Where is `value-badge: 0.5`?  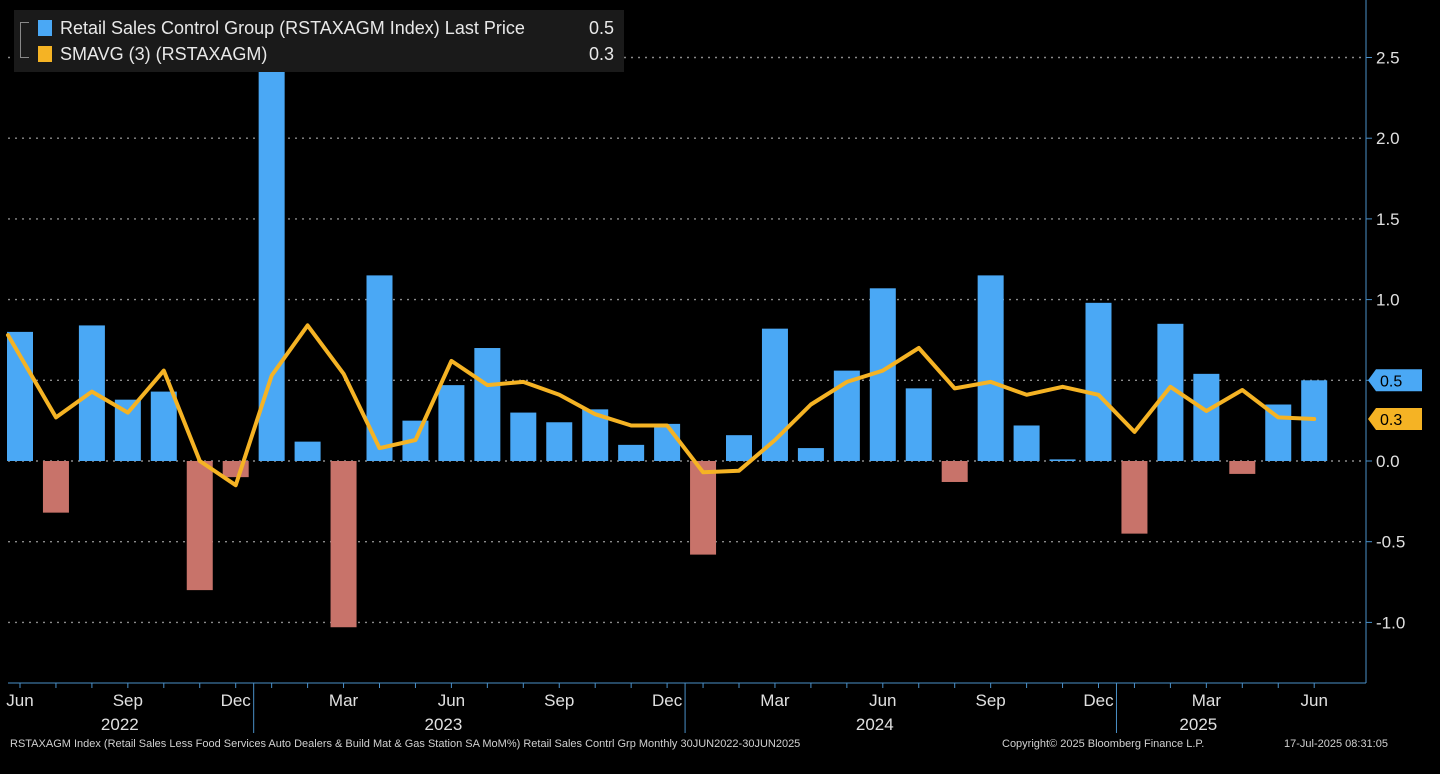 value-badge: 0.5 is located at coordinates (1395, 380).